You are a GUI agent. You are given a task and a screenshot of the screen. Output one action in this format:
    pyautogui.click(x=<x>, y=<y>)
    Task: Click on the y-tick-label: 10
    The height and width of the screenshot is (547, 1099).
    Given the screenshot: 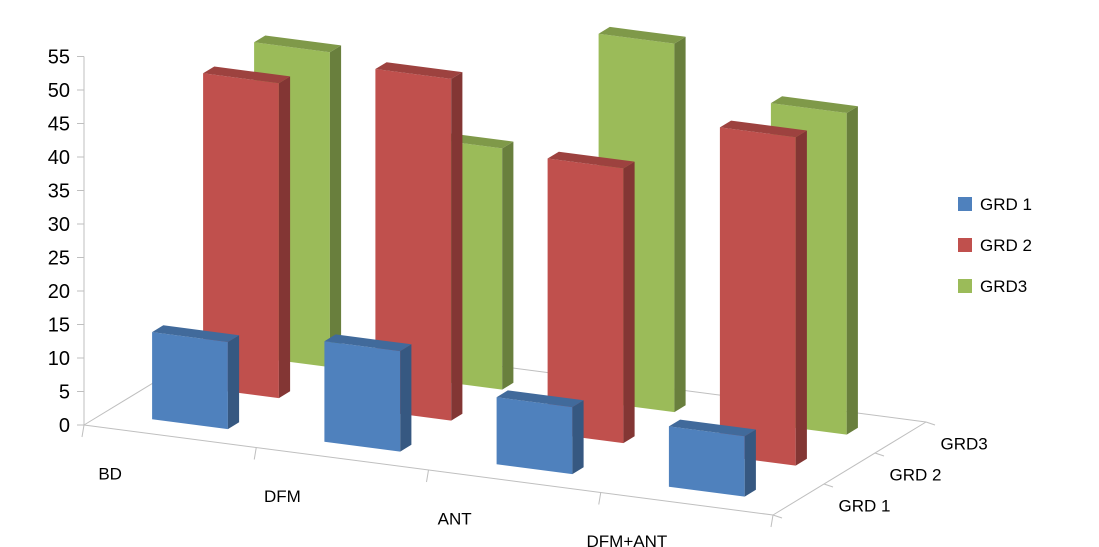 What is the action you would take?
    pyautogui.click(x=59, y=359)
    